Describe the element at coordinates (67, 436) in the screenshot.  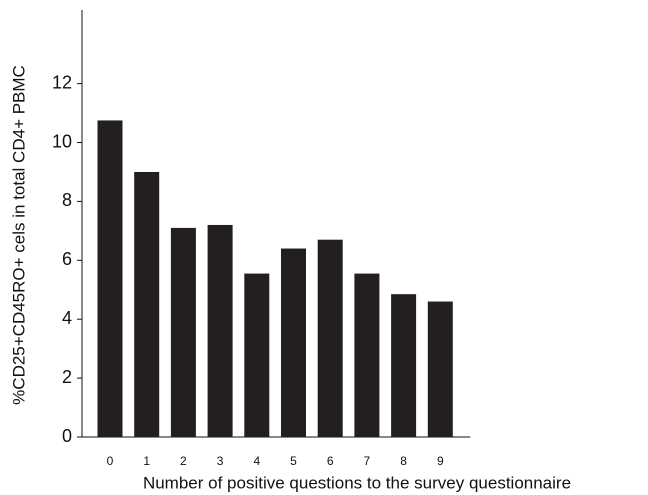
I see `y-tick-label: 0` at that location.